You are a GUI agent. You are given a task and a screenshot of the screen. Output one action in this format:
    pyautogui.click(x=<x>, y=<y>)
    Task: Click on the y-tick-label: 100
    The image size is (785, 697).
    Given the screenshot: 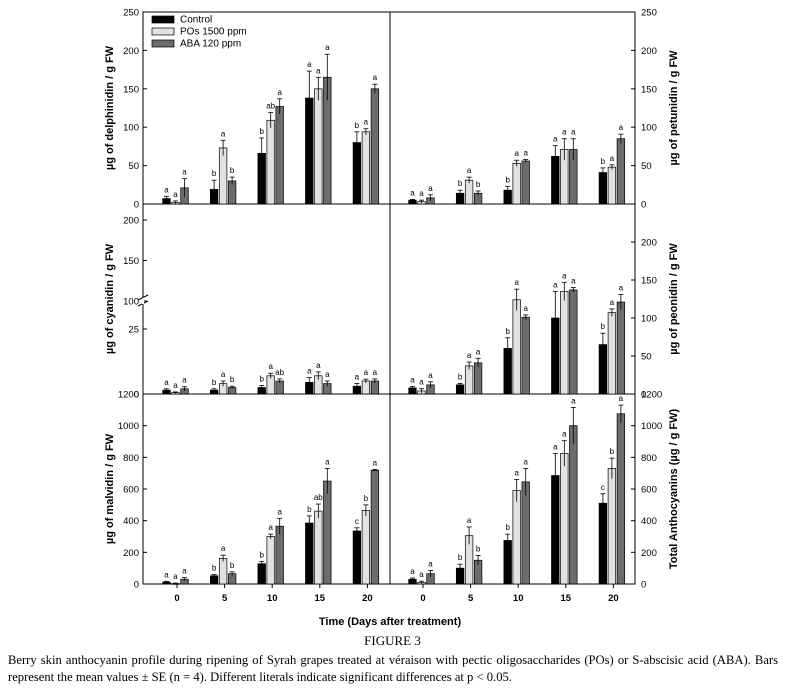 What is the action you would take?
    pyautogui.click(x=649, y=128)
    